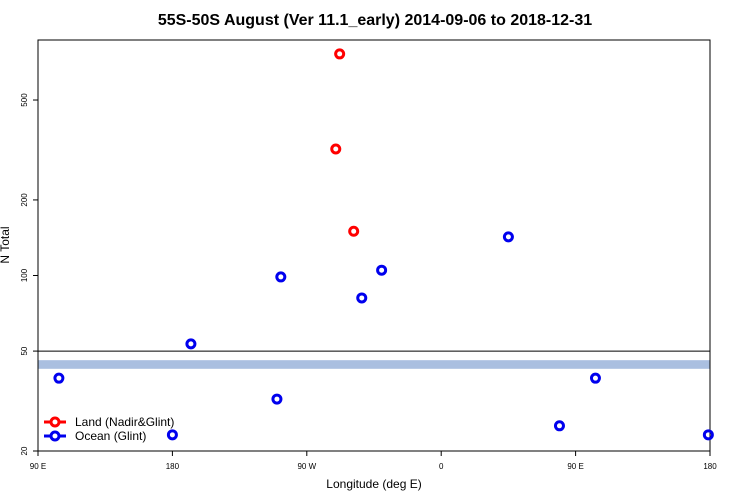  What do you see at coordinates (24, 350) in the screenshot?
I see `y-tick-label: 50` at bounding box center [24, 350].